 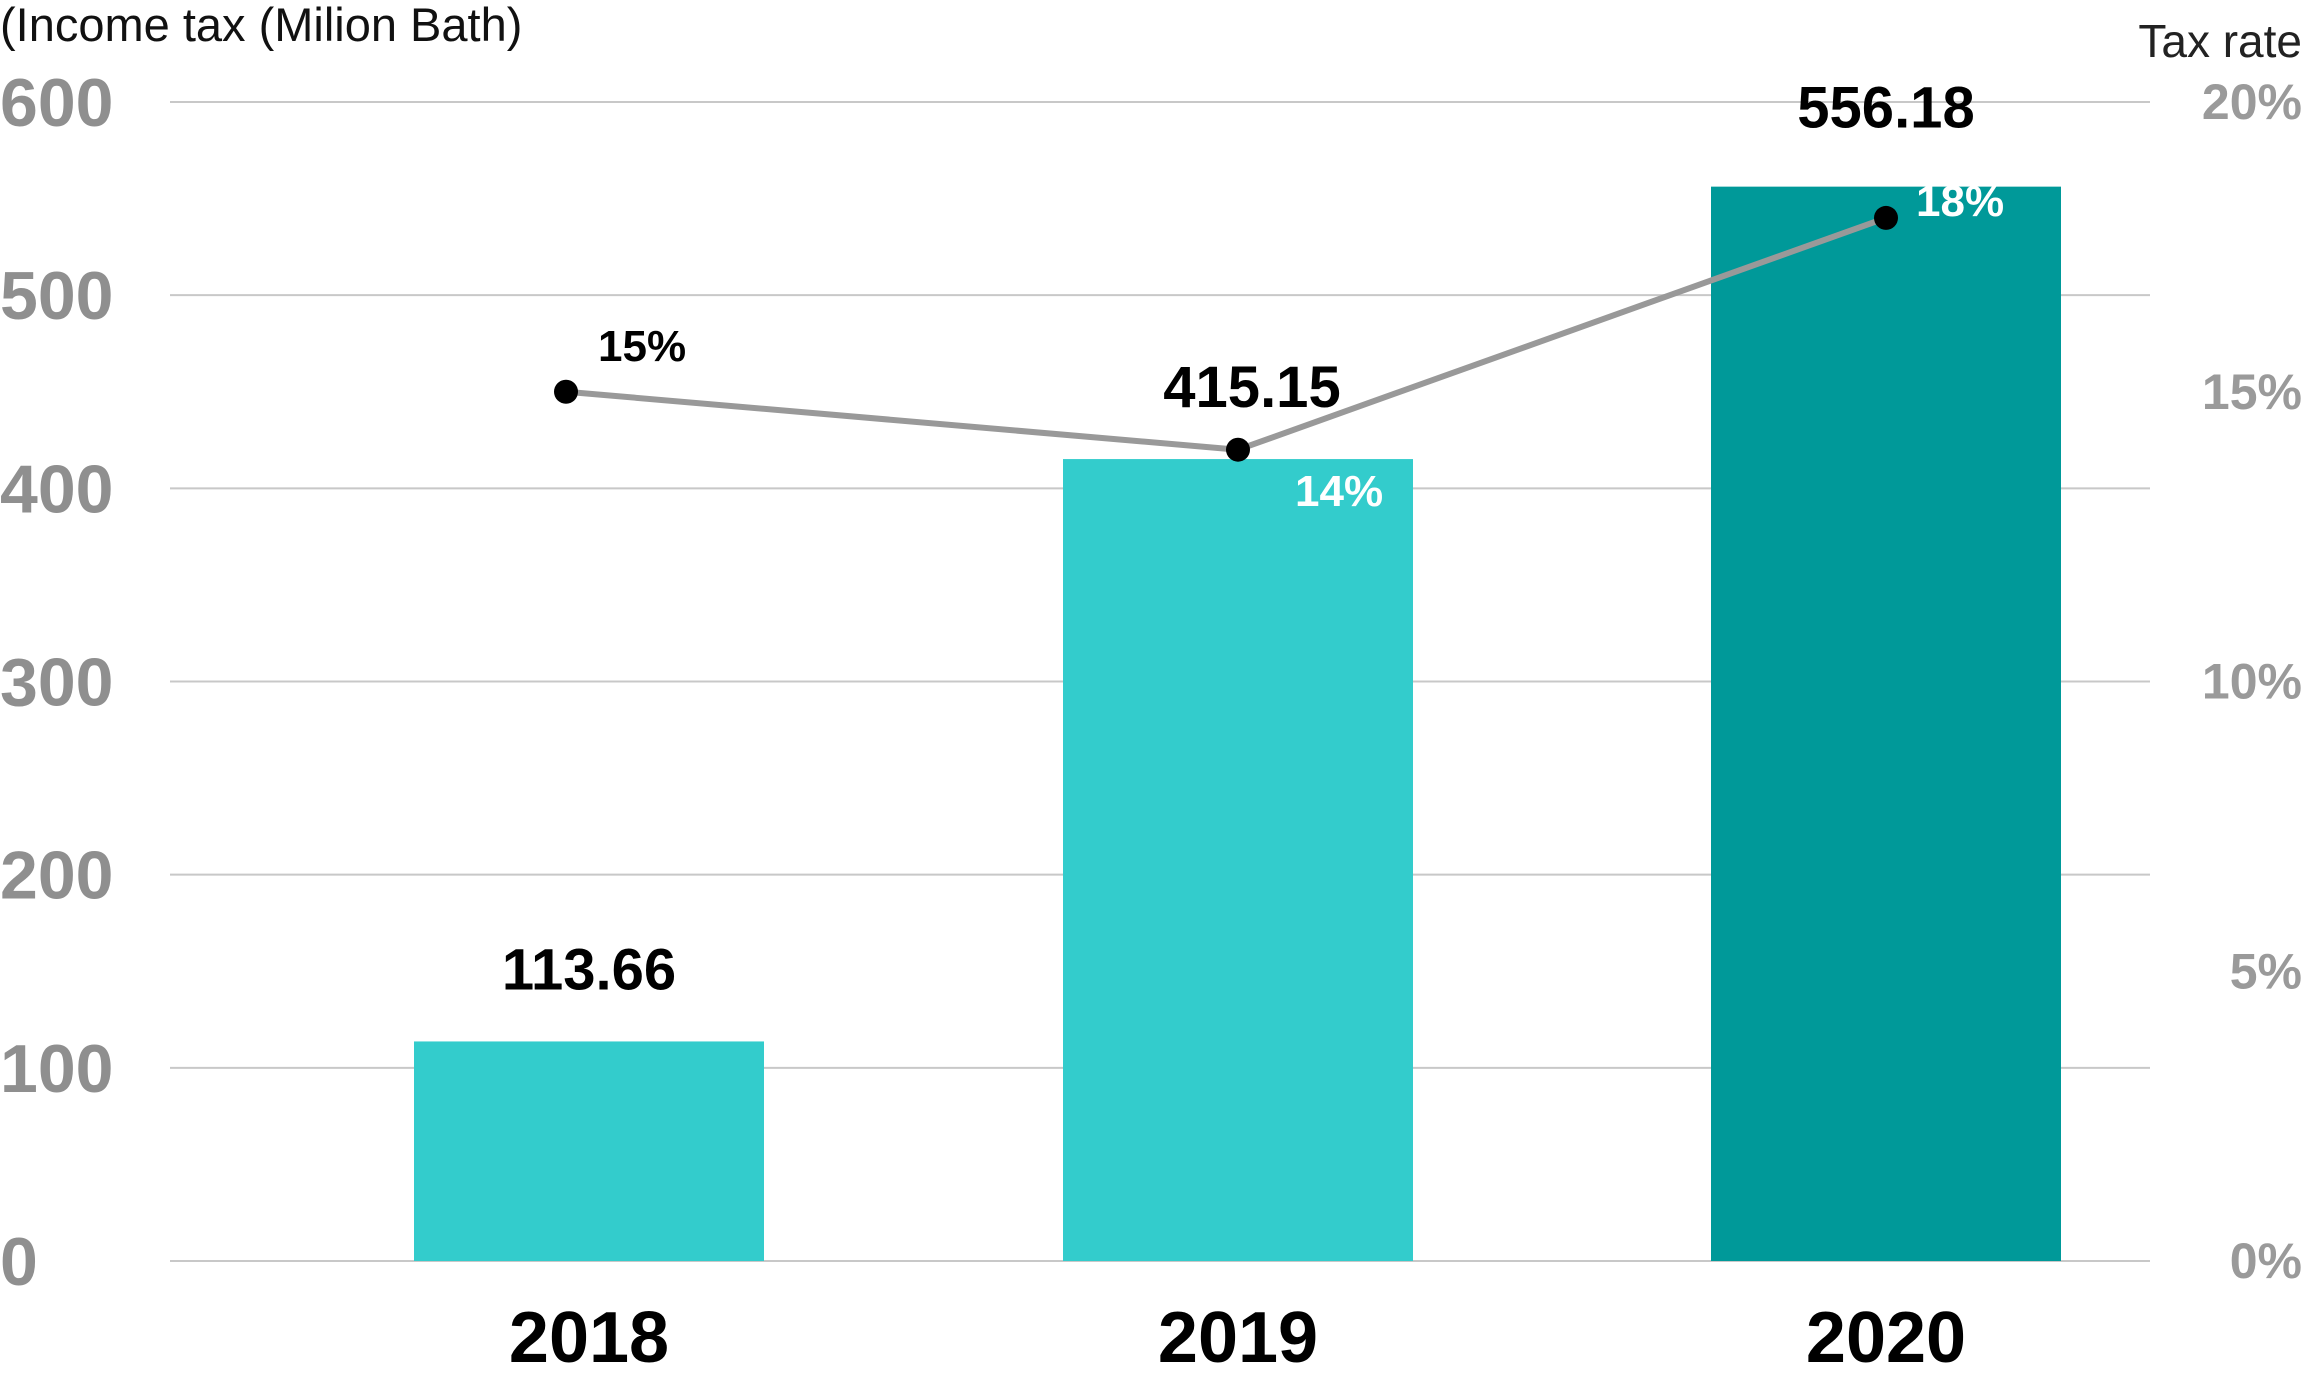 What do you see at coordinates (56, 876) in the screenshot?
I see `left-axis-tick-label: 200` at bounding box center [56, 876].